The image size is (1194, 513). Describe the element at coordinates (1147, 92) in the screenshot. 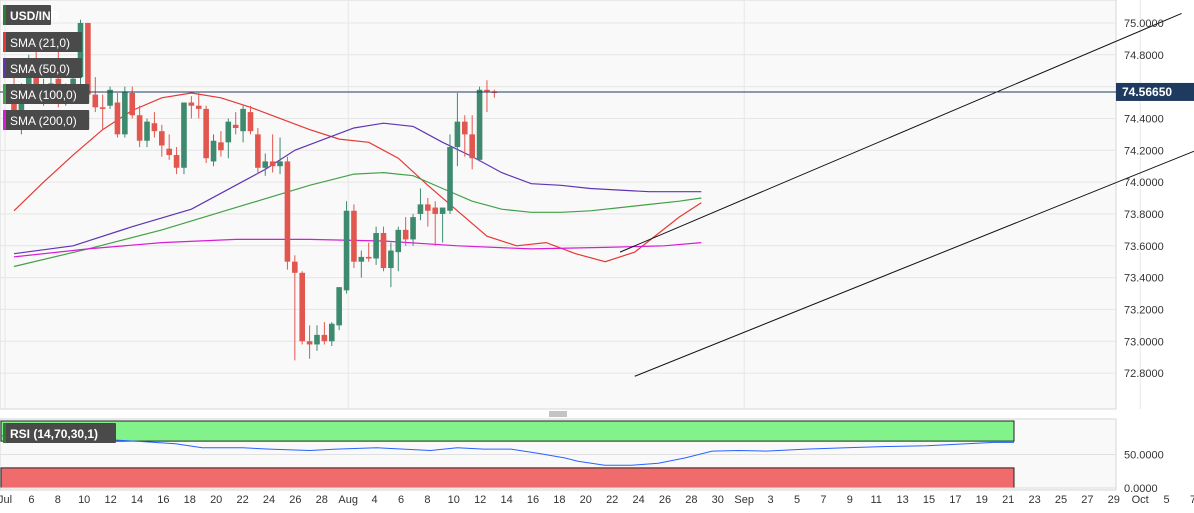

I see `last-price-label: 74.56650` at that location.